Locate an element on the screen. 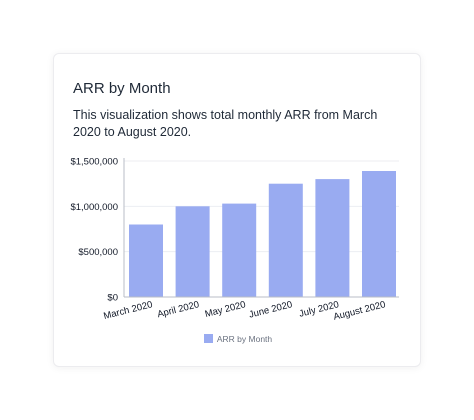  y-tick-label: $1,500,000 is located at coordinates (94, 162).